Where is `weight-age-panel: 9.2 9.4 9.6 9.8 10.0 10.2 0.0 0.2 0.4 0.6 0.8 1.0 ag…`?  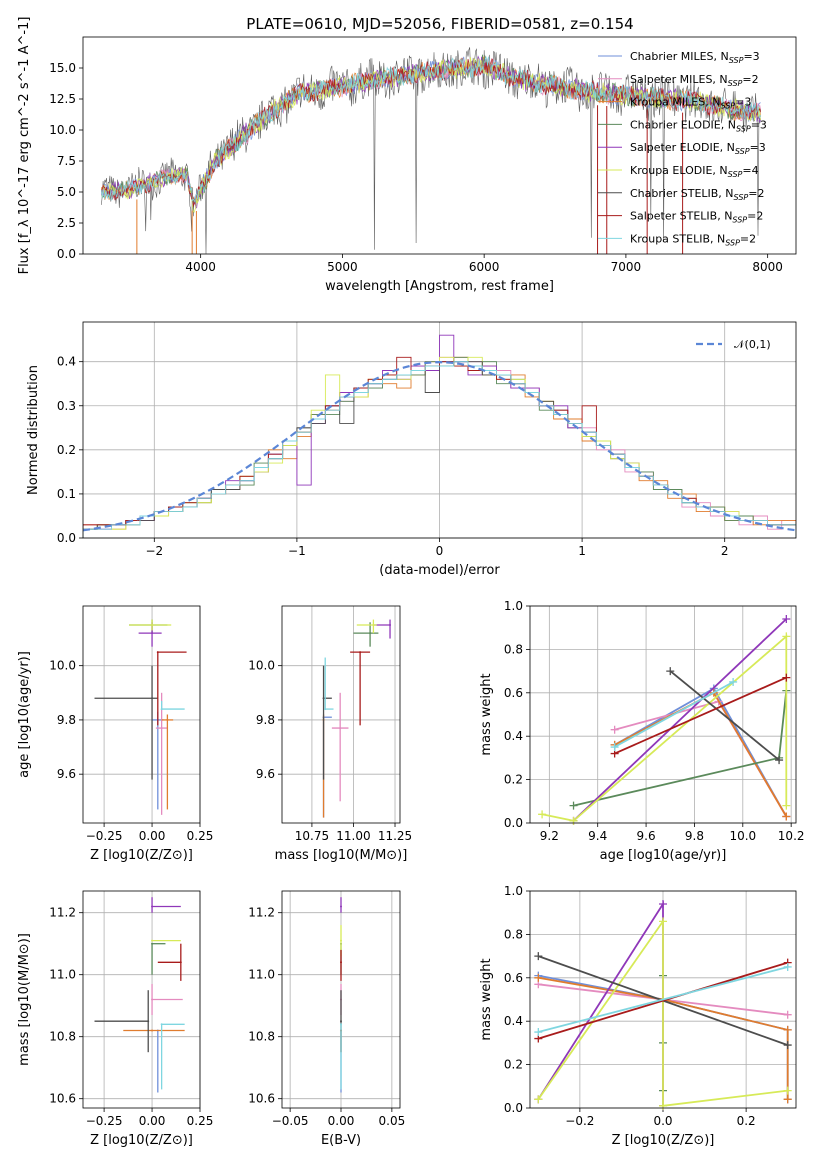
weight-age-panel: 9.2 9.4 9.6 9.8 10.0 10.2 0.0 0.2 0.4 0.6 0.8 1.0 ag… is located at coordinates (642, 731).